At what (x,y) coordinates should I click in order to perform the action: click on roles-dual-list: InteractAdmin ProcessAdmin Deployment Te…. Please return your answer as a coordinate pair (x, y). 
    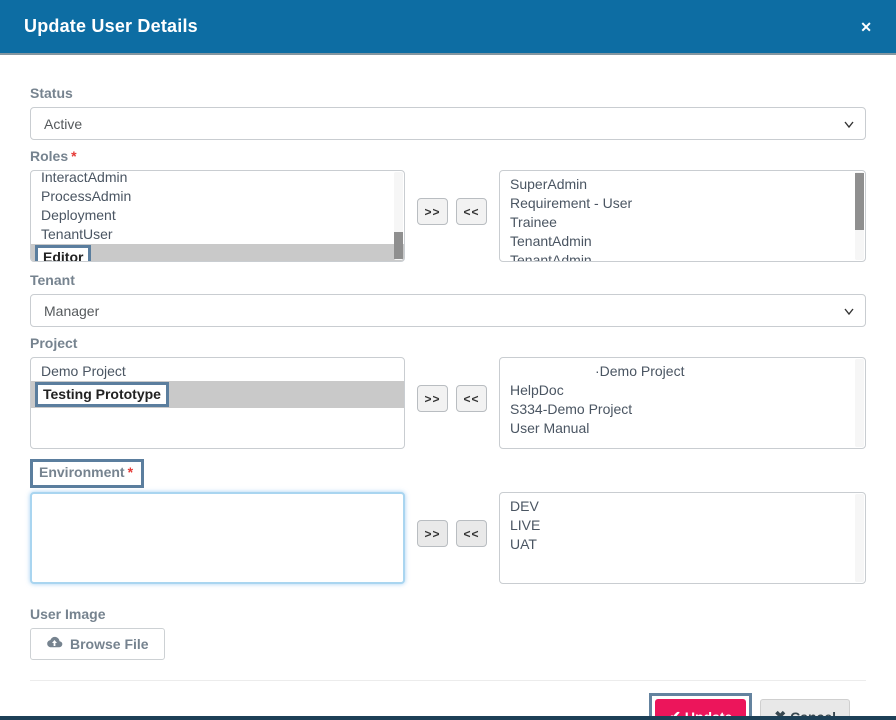
    Looking at the image, I should click on (448, 216).